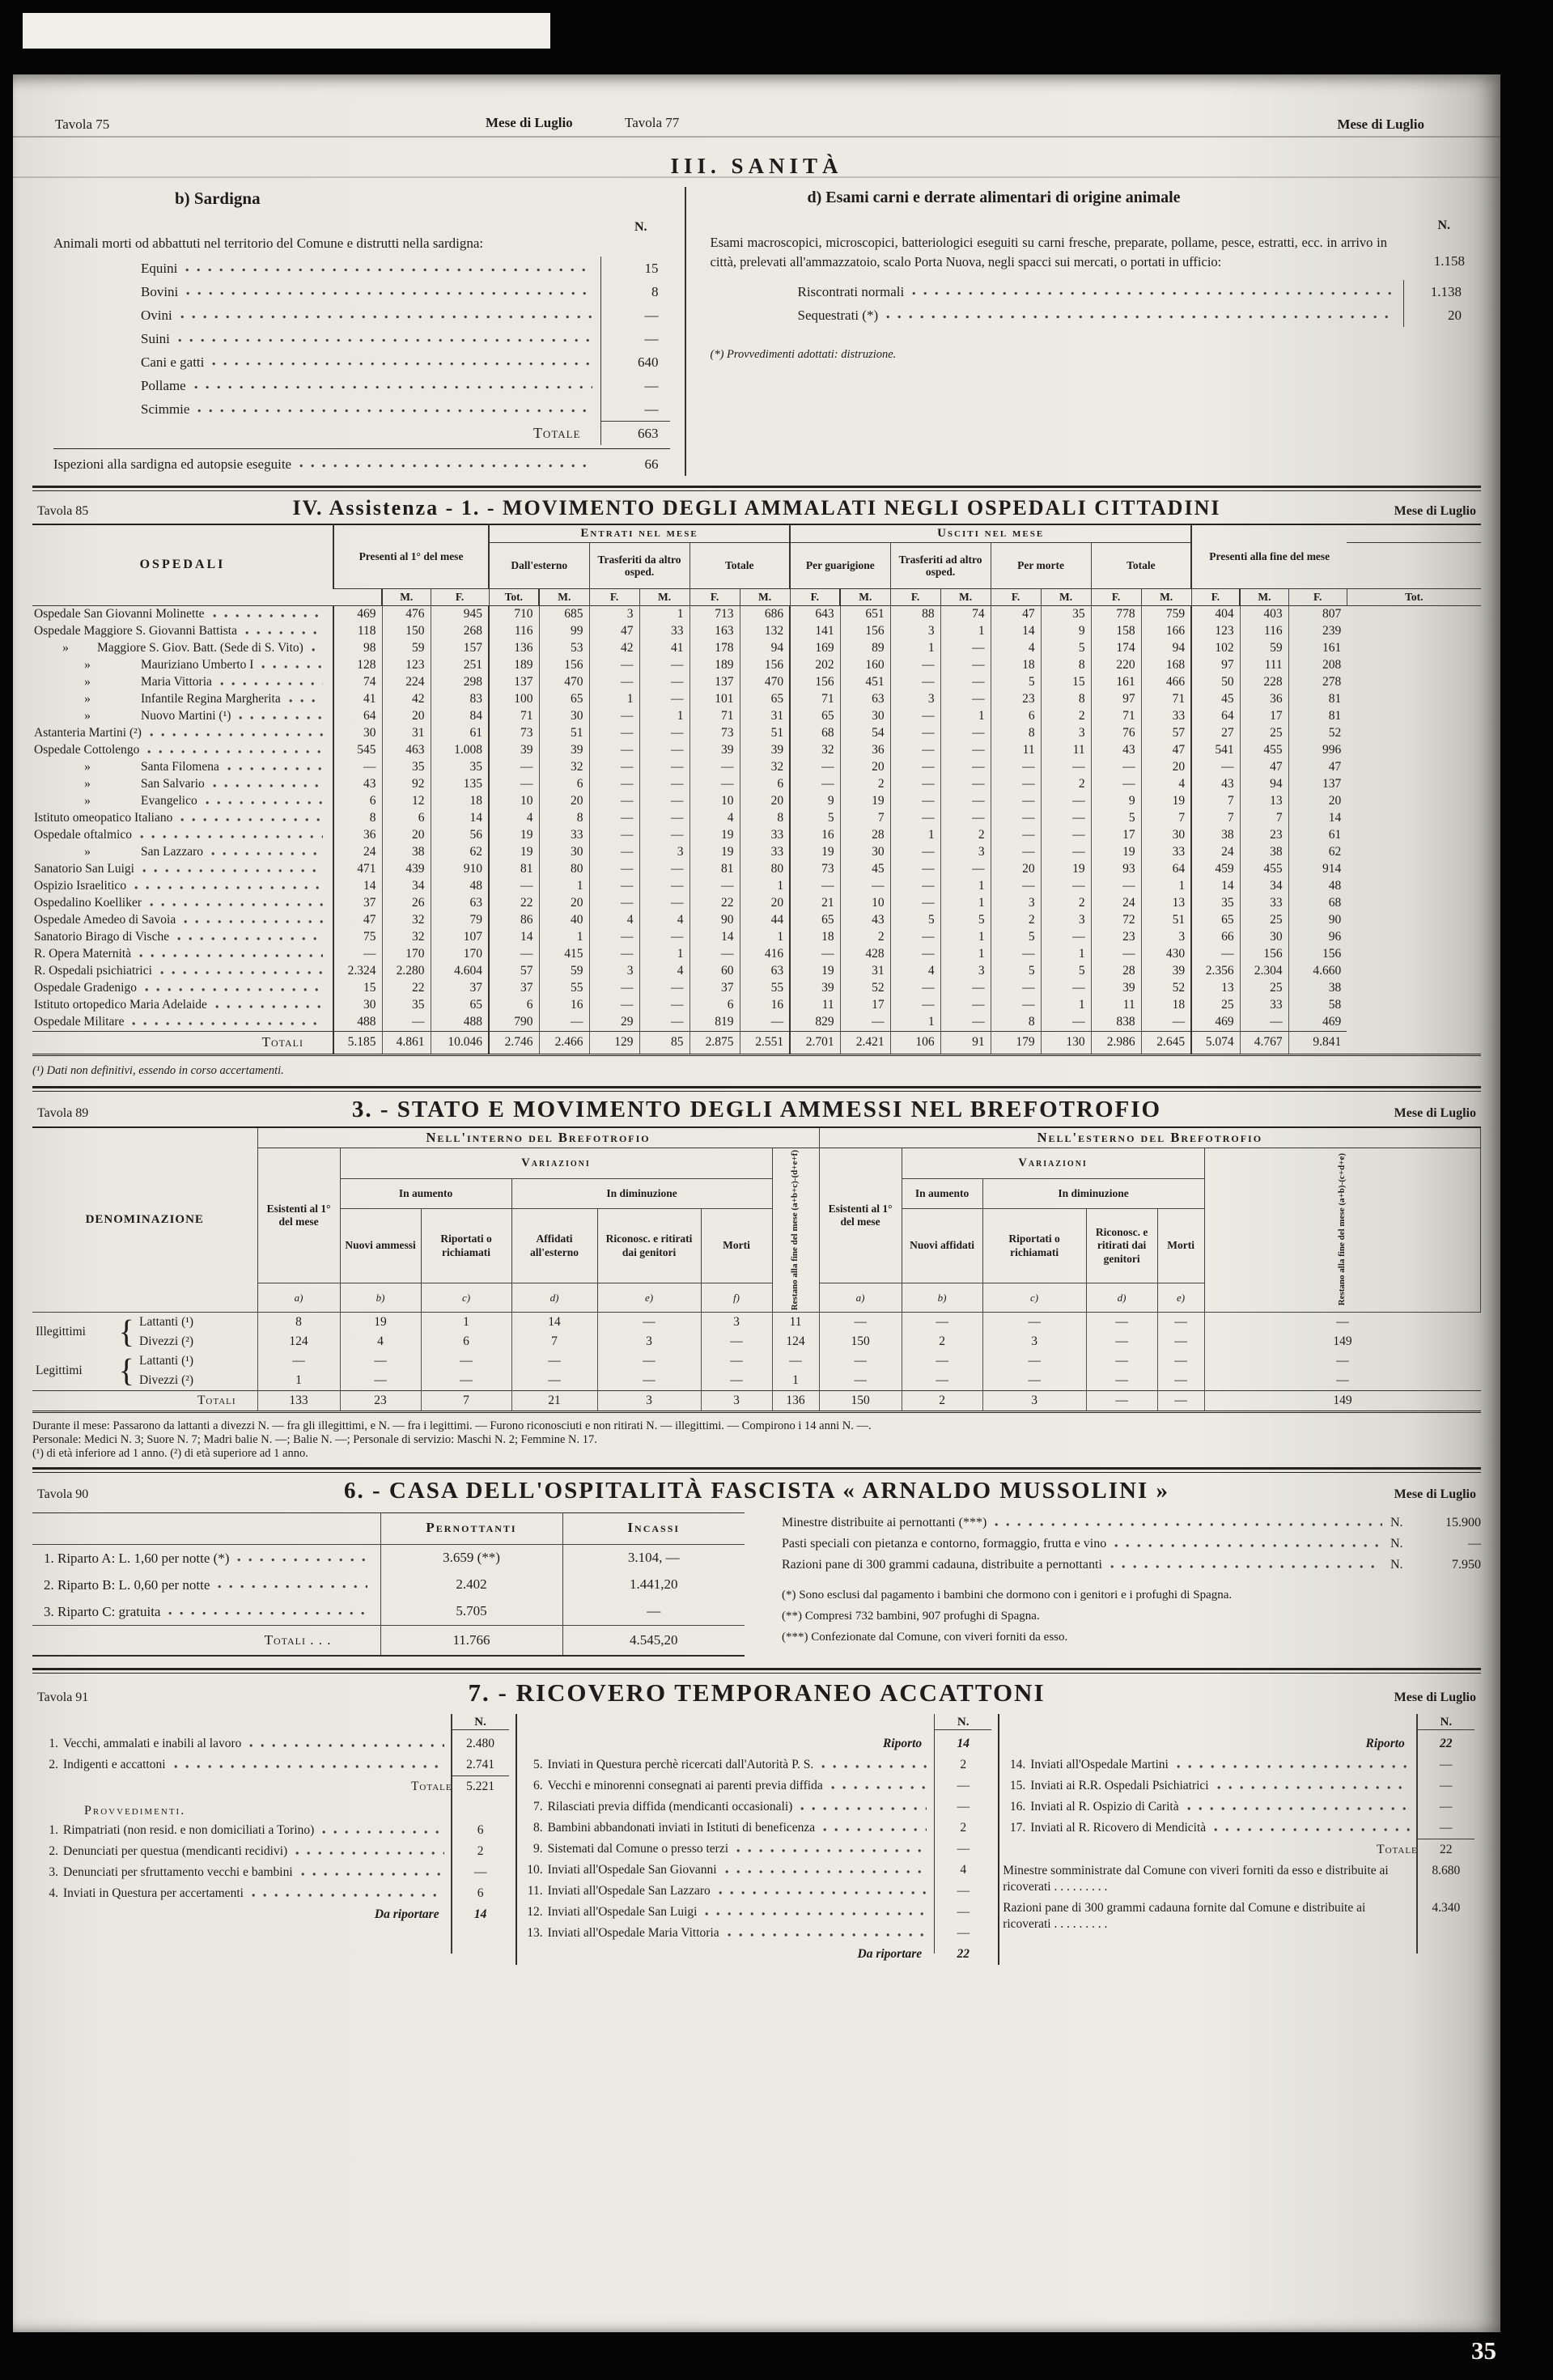 The height and width of the screenshot is (2380, 1553). What do you see at coordinates (564, 733) in the screenshot?
I see `value-cell: 51` at bounding box center [564, 733].